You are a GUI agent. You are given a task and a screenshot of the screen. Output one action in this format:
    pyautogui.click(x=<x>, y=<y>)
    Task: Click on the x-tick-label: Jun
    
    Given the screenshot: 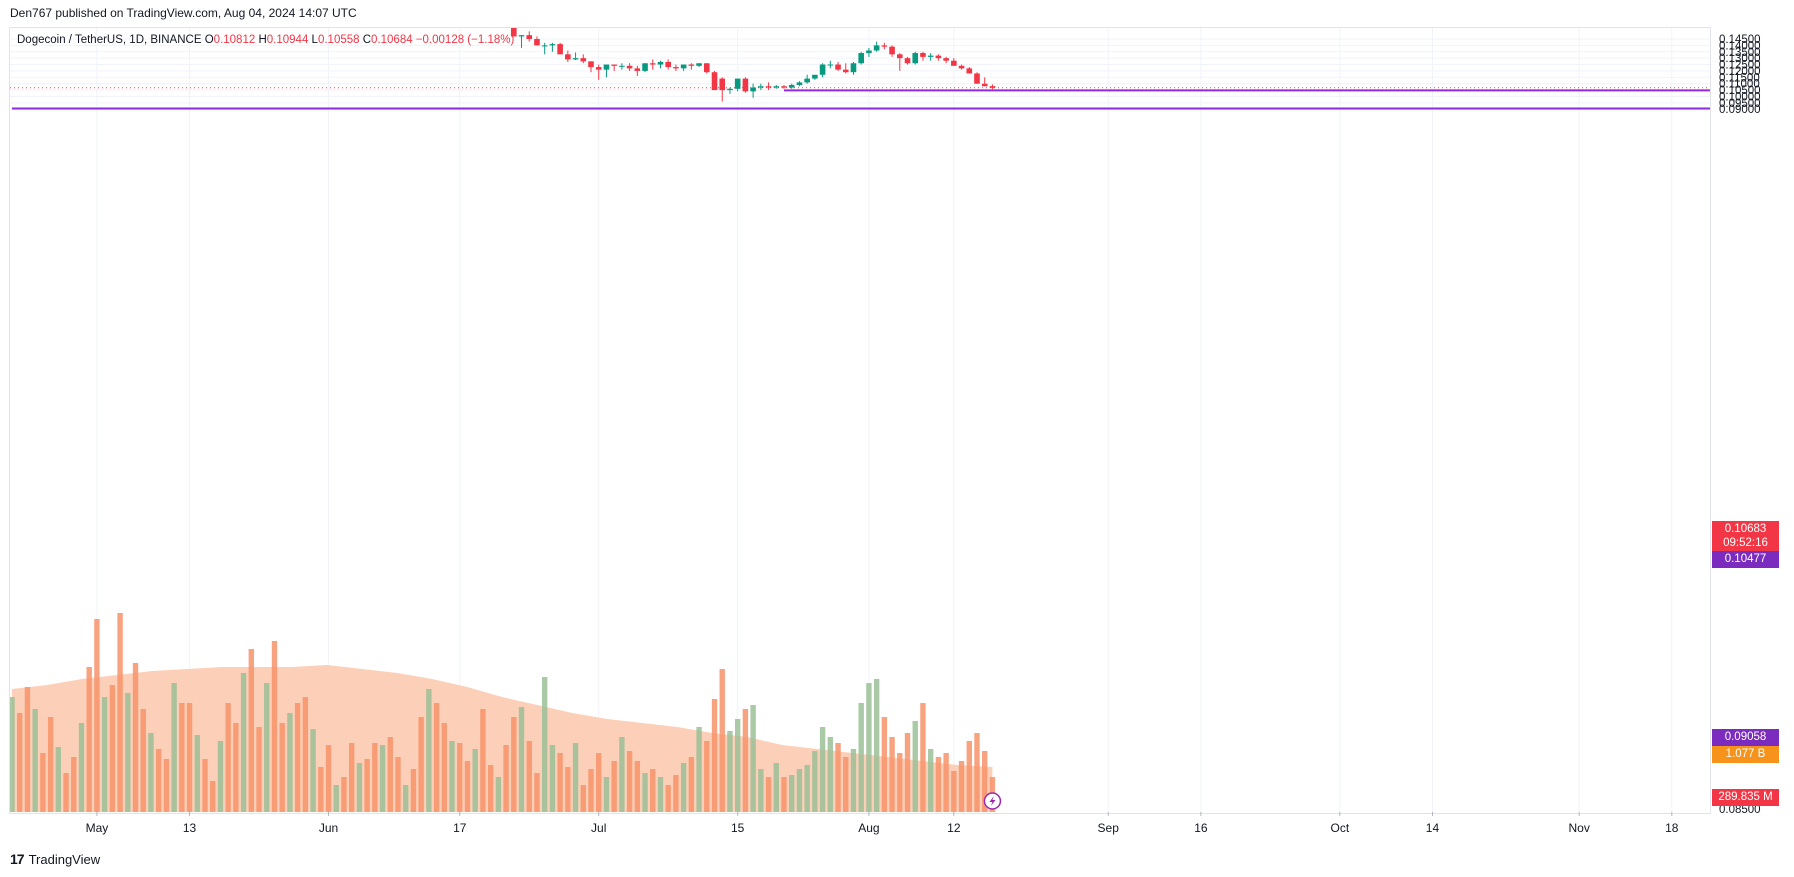 What is the action you would take?
    pyautogui.click(x=328, y=828)
    